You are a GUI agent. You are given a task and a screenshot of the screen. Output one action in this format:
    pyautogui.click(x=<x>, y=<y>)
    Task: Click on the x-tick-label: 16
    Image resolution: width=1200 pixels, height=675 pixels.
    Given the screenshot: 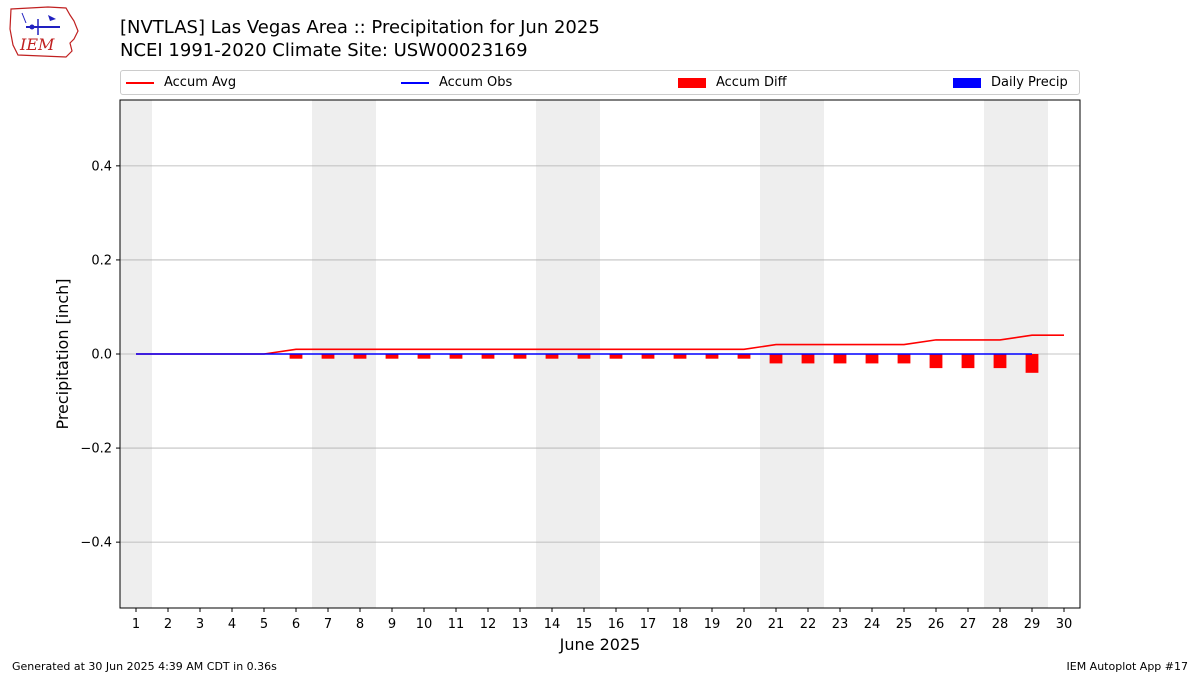 What is the action you would take?
    pyautogui.click(x=616, y=624)
    